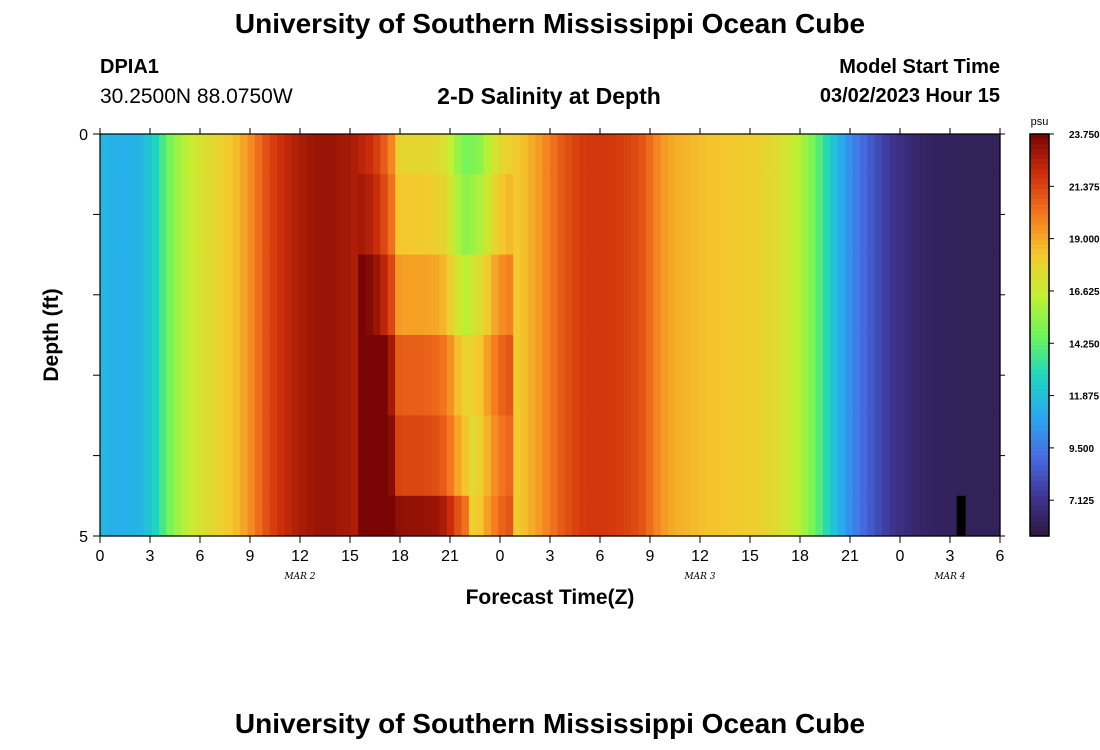  I want to click on x-tick-label: 12, so click(300, 556).